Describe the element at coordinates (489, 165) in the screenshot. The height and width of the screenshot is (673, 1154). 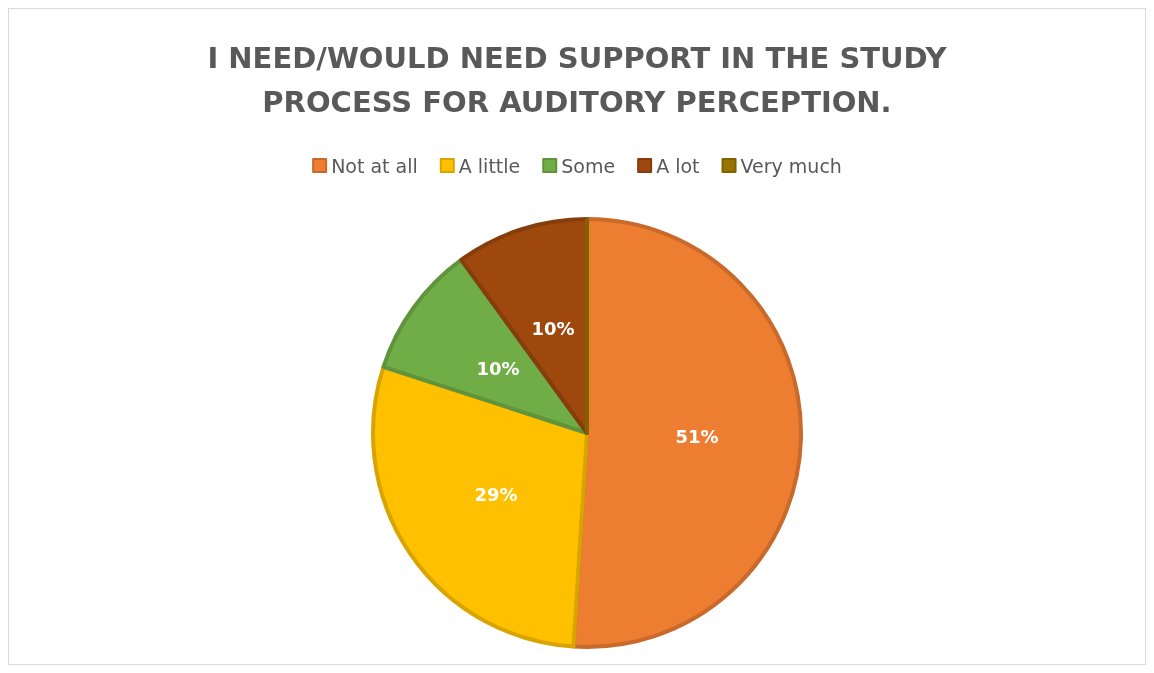
I see `legend-label: A little` at that location.